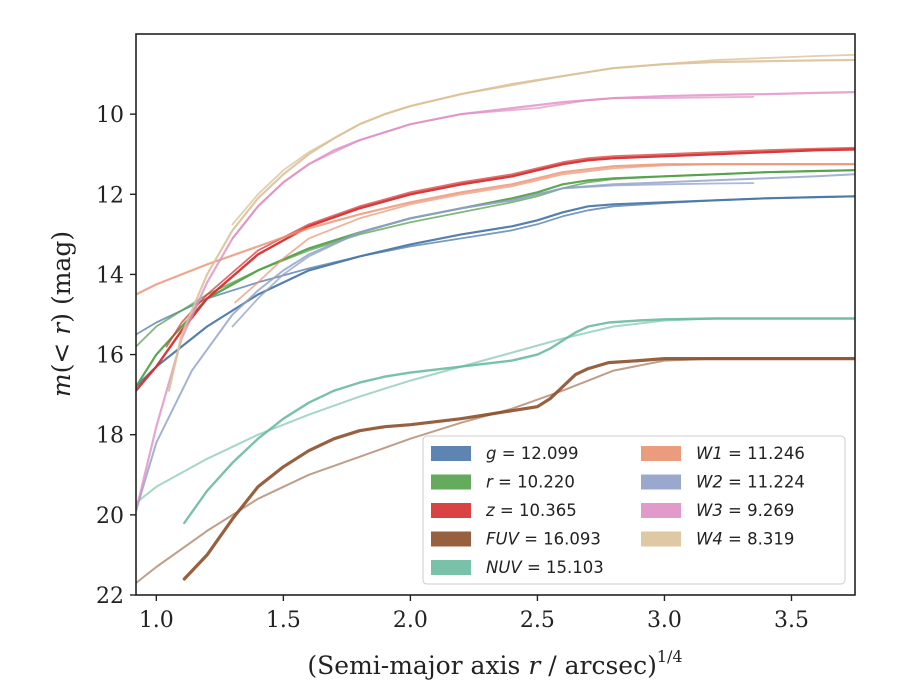 The width and height of the screenshot is (900, 700). I want to click on legend-swatch-W3, so click(661, 510).